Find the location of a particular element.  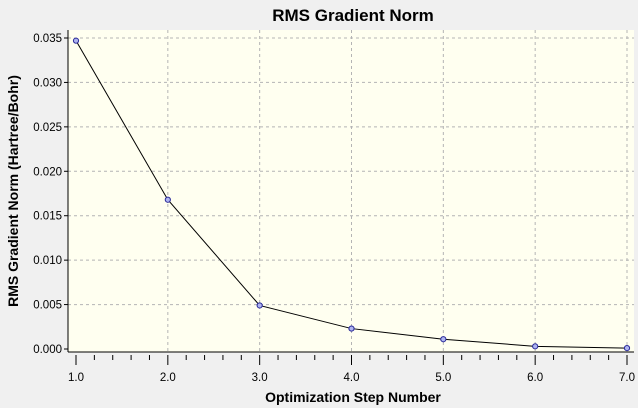

y-axis-label: RMS Gradient Norm (Hartree/Bohr) is located at coordinates (13, 191).